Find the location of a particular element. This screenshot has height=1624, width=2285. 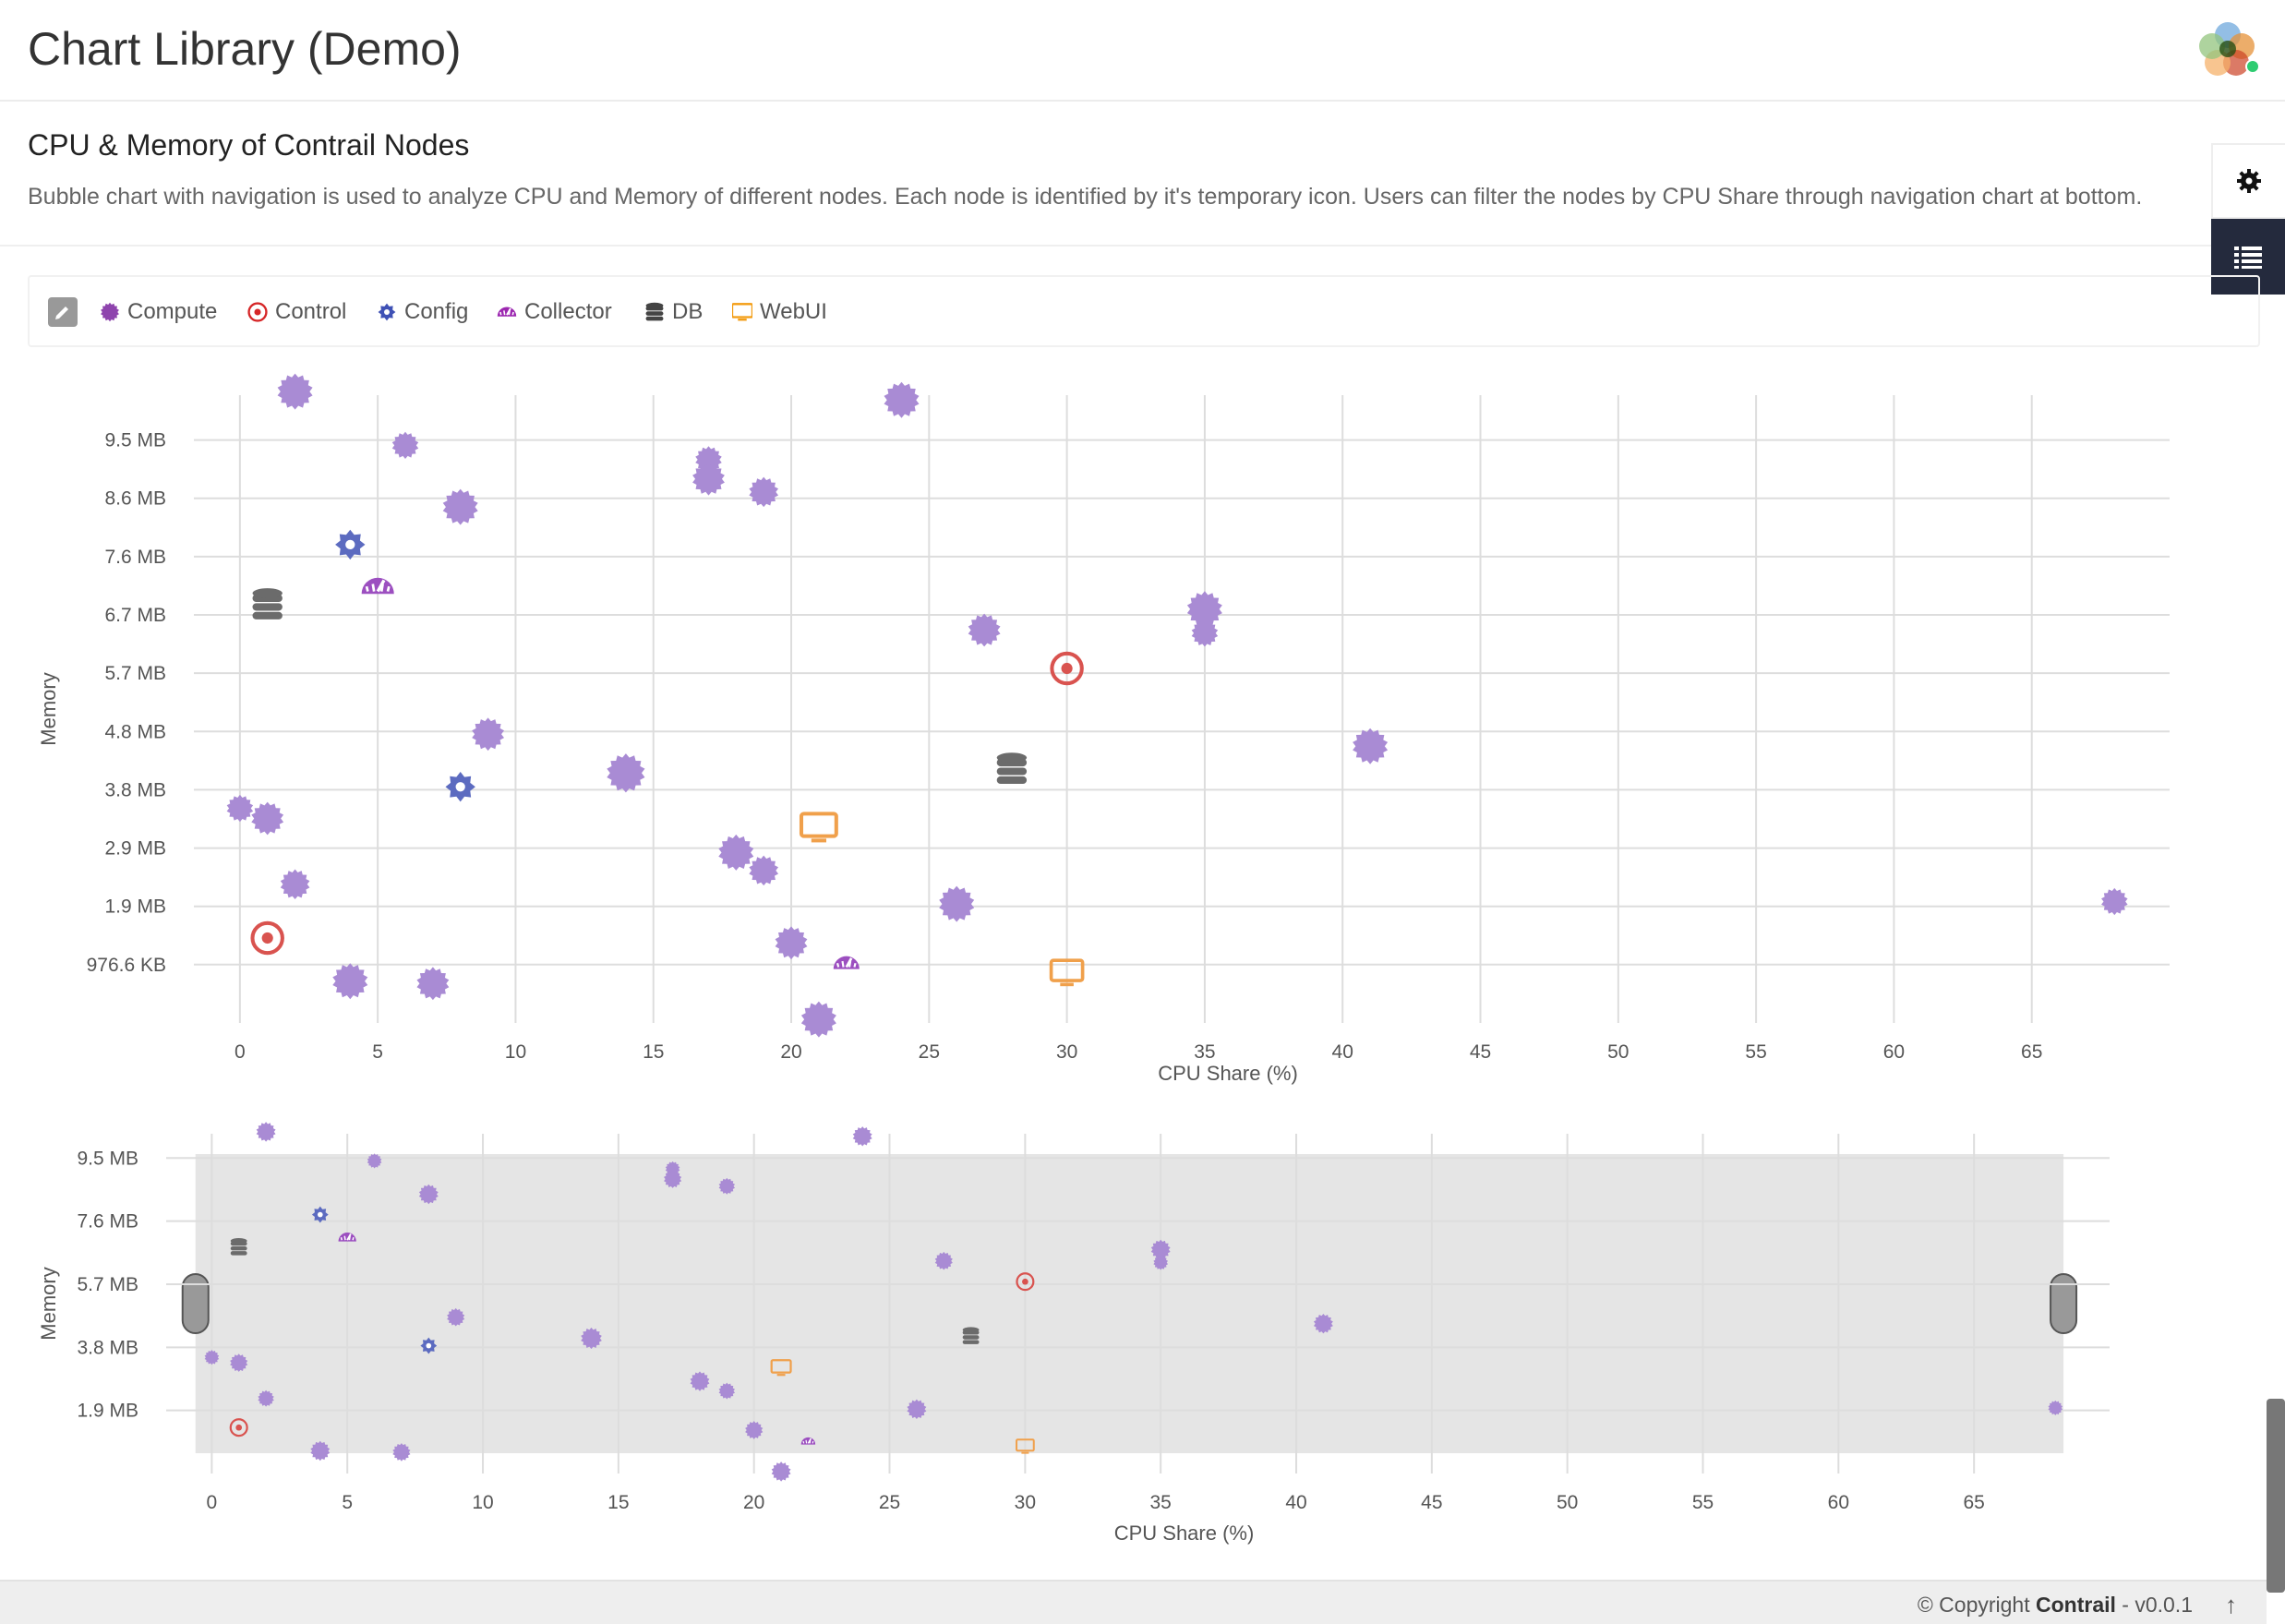

x-tick-label: 25 is located at coordinates (889, 1502).